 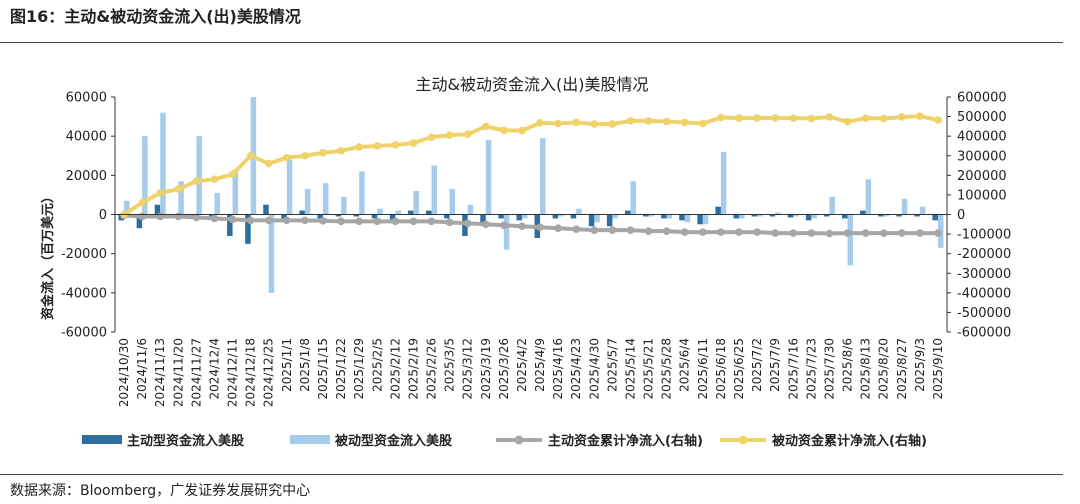 I want to click on x-tick-label: 2025/2/19, so click(x=413, y=369).